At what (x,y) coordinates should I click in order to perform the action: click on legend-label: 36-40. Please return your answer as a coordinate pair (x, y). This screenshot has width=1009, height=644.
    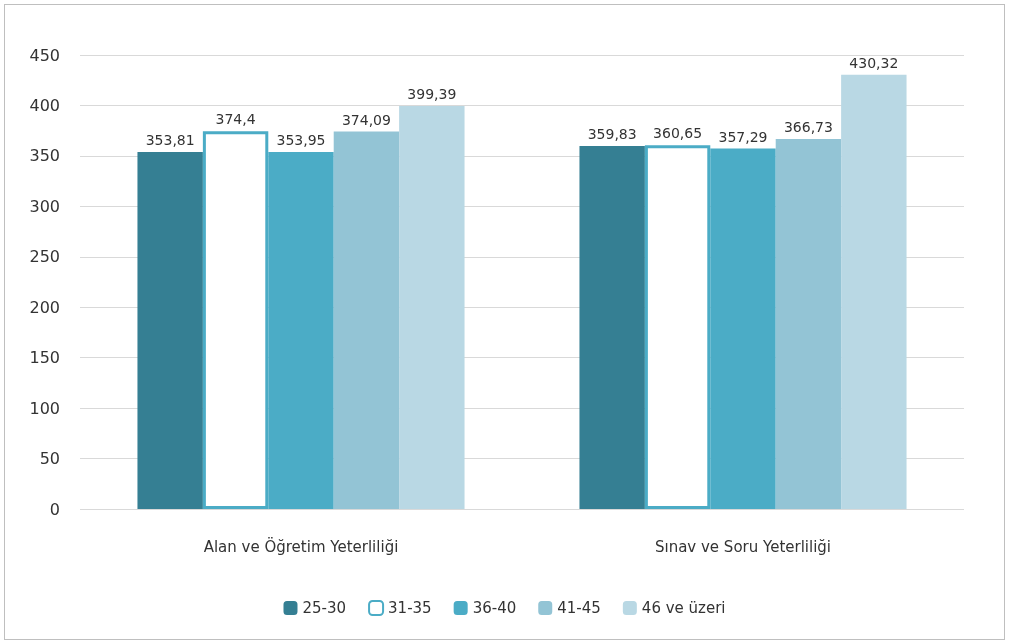
    Looking at the image, I should click on (494, 608).